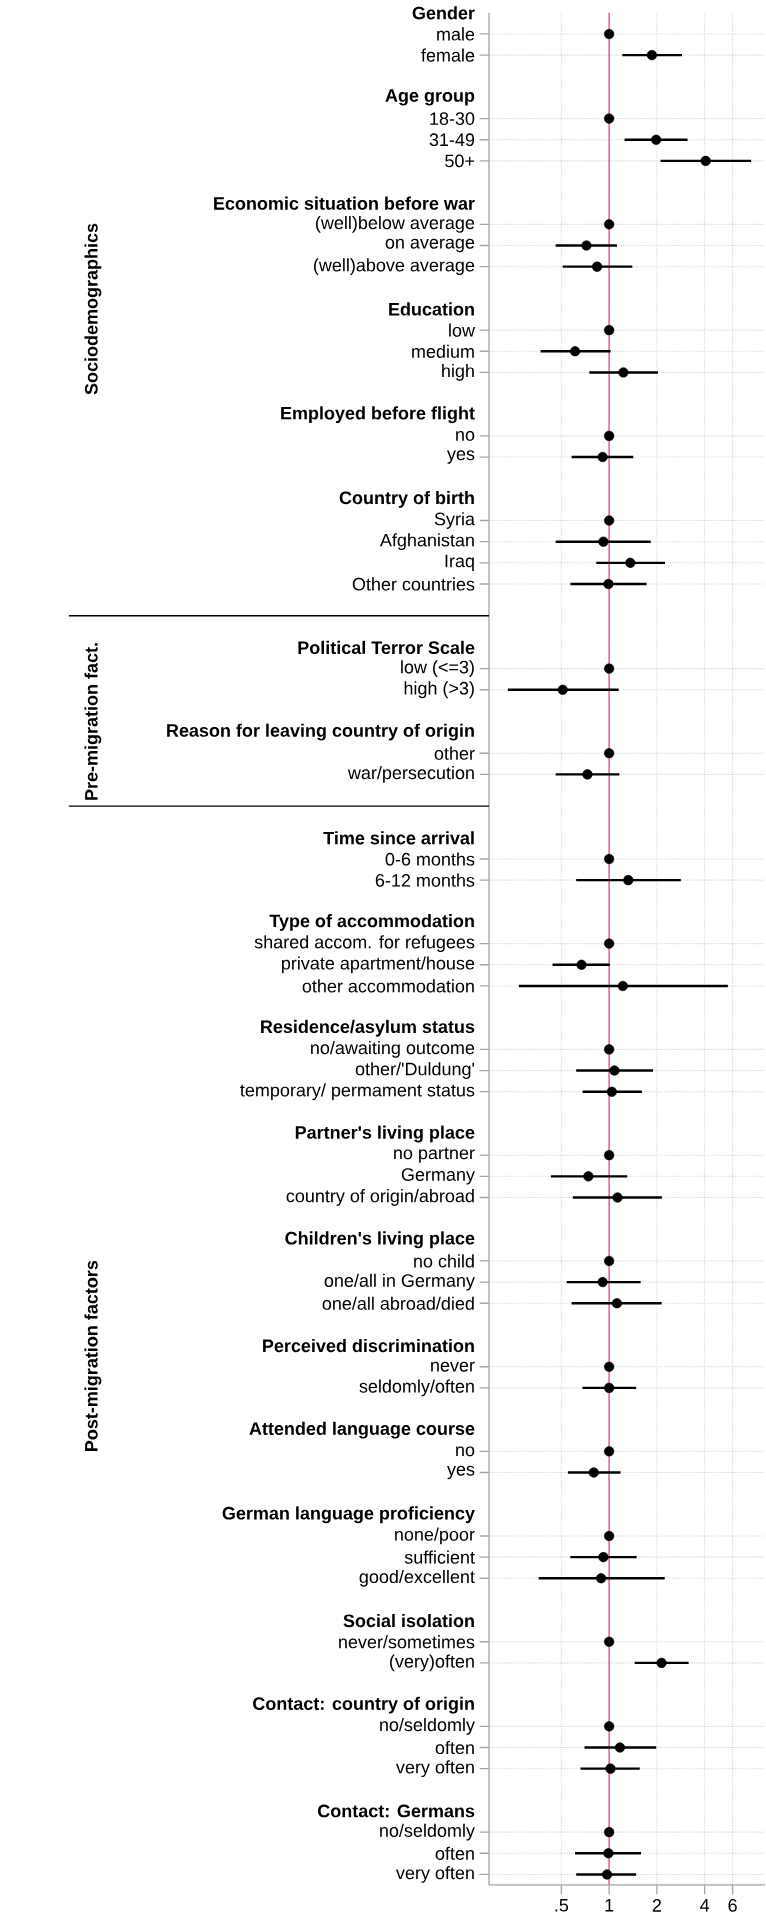 This screenshot has width=766, height=1919. Describe the element at coordinates (562, 1905) in the screenshot. I see `x-tick-label: .5` at that location.